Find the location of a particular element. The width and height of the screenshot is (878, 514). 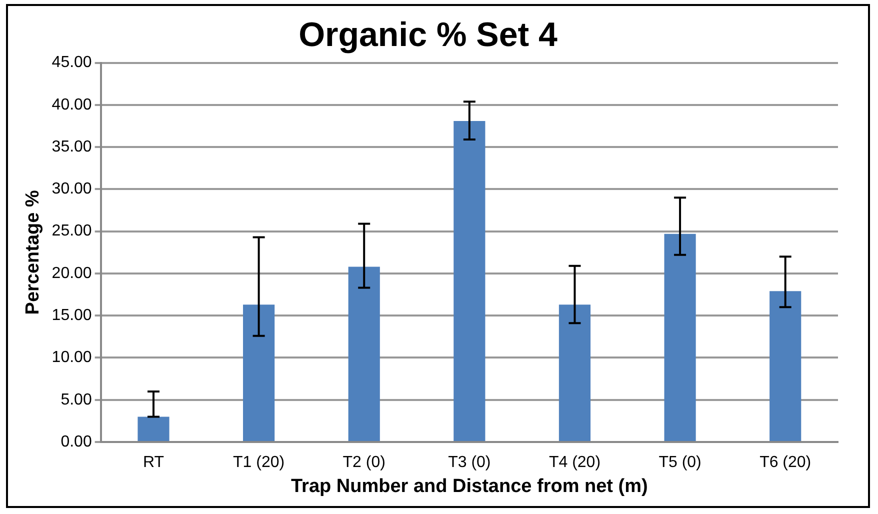

x-tick-label: T1 (20) is located at coordinates (259, 463).